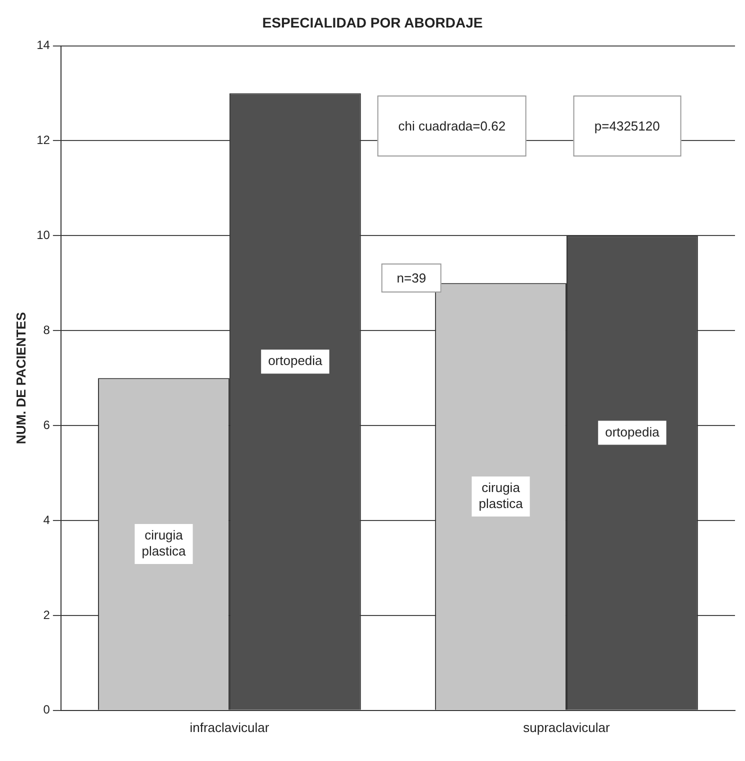  Describe the element at coordinates (43, 45) in the screenshot. I see `y-tick-label: 14` at that location.